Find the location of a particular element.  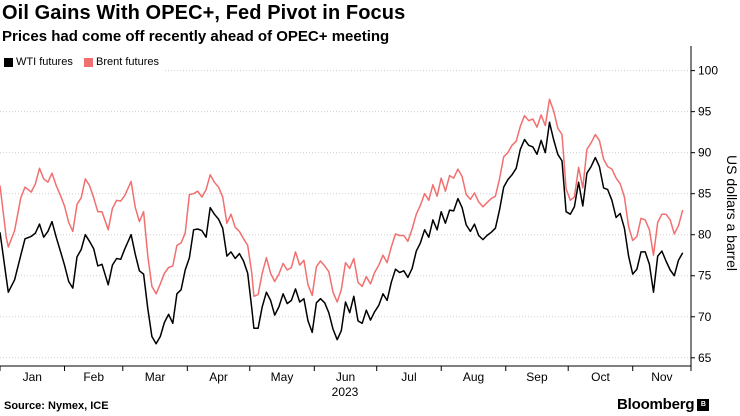

y-tick-label-90: 90 is located at coordinates (705, 153).